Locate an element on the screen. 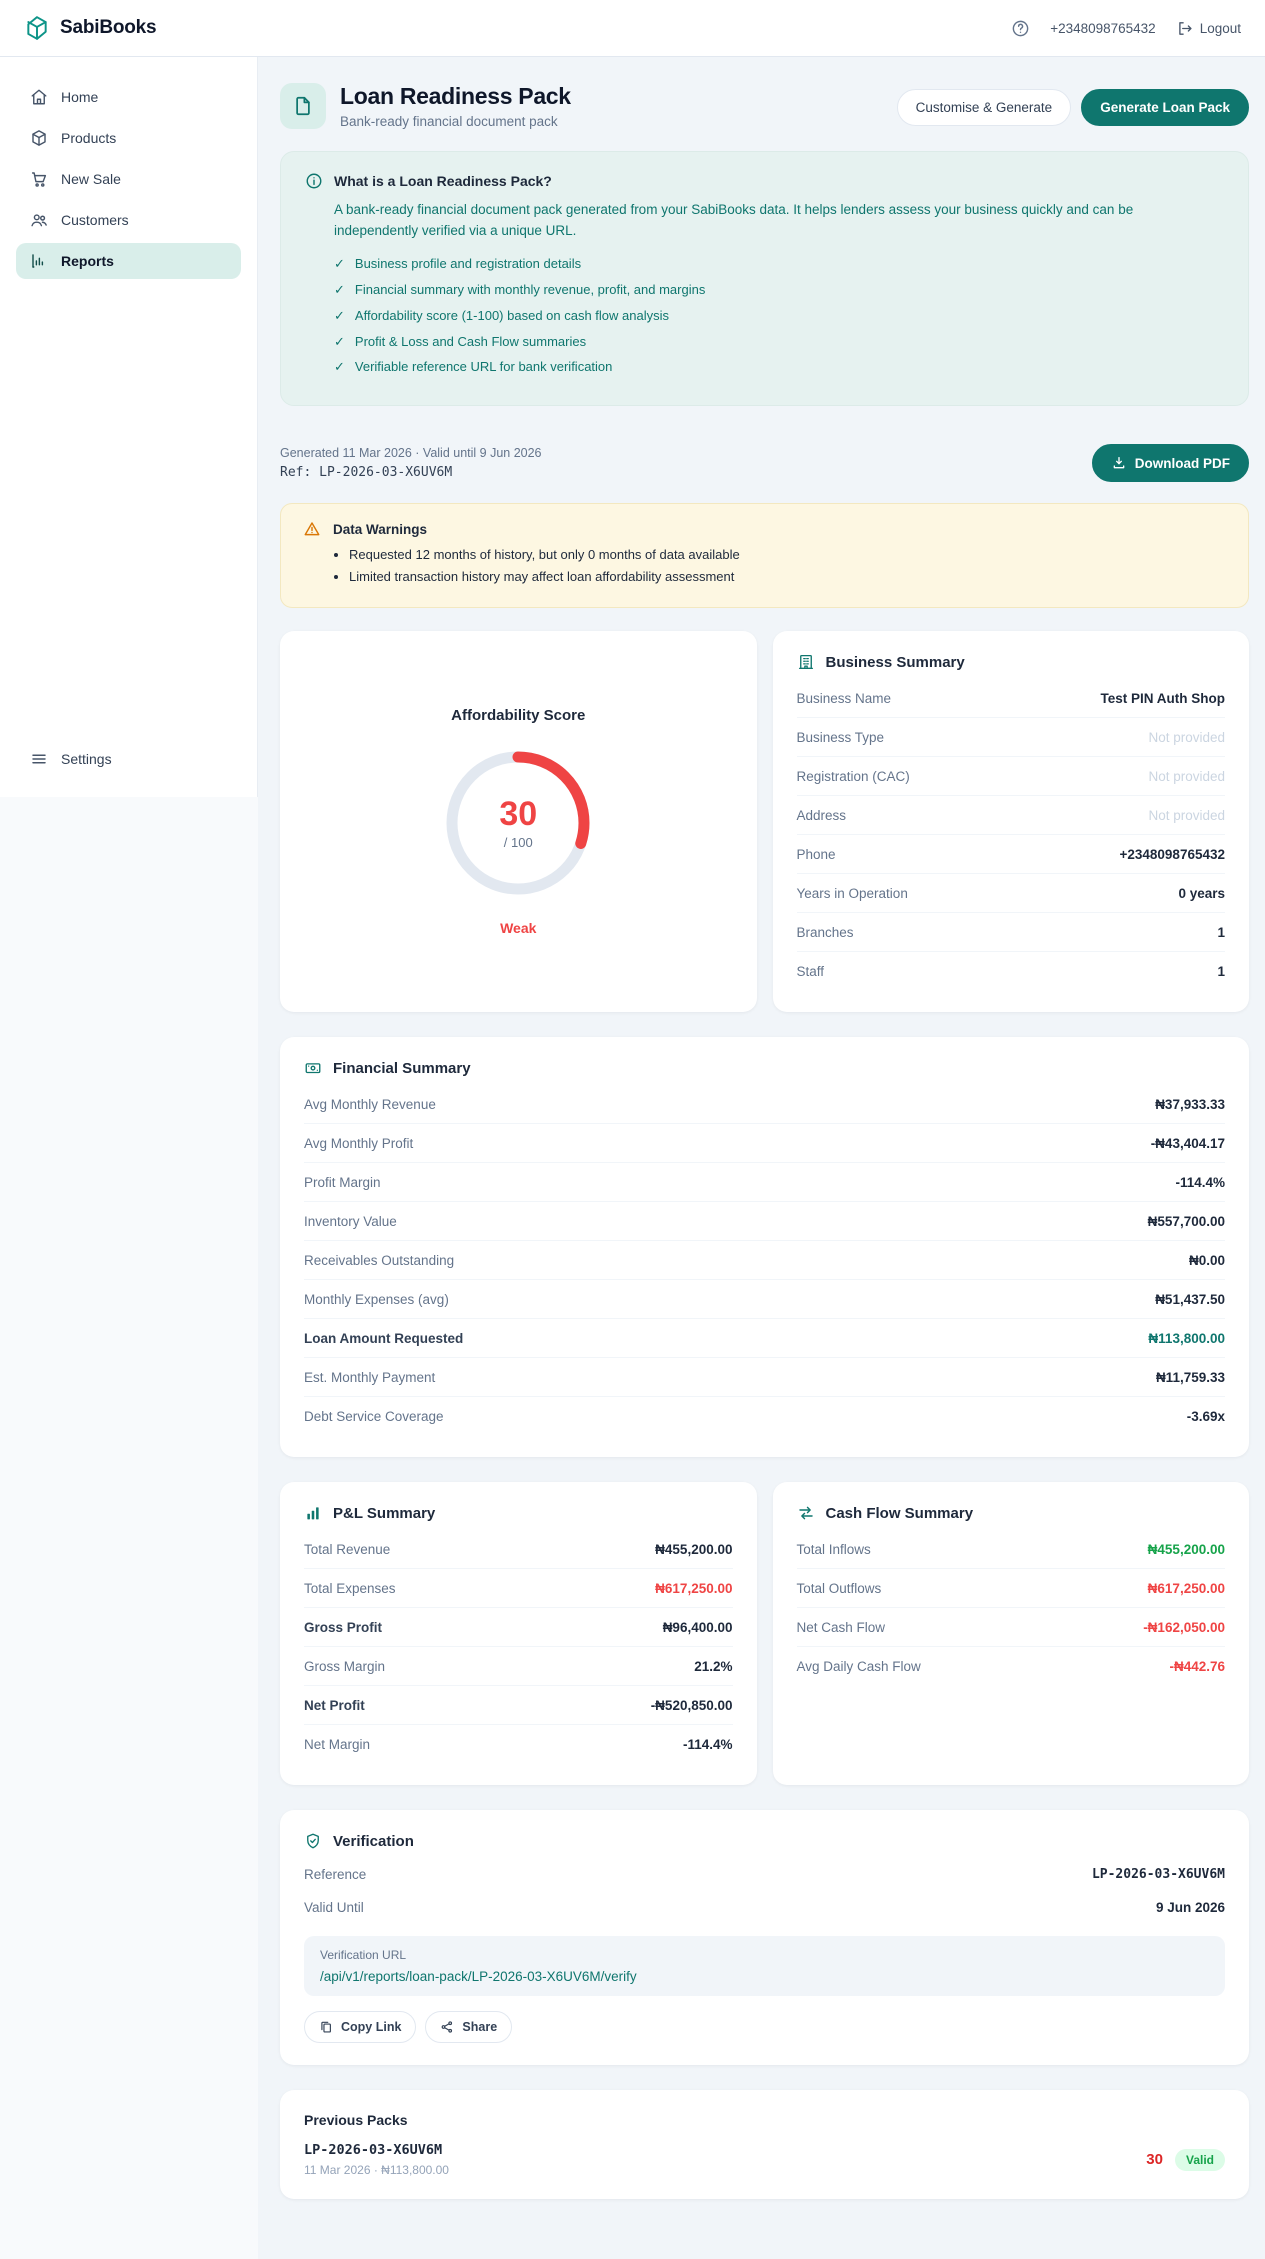 The width and height of the screenshot is (1265, 2259). verification-title: Verification is located at coordinates (373, 1841).